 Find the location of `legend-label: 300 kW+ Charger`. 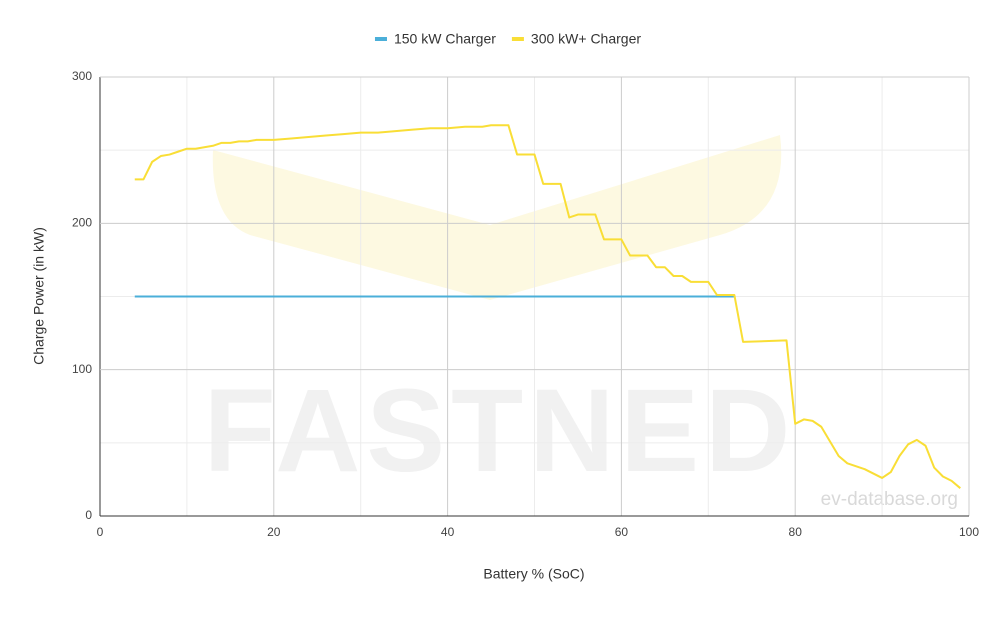

legend-label: 300 kW+ Charger is located at coordinates (586, 39).